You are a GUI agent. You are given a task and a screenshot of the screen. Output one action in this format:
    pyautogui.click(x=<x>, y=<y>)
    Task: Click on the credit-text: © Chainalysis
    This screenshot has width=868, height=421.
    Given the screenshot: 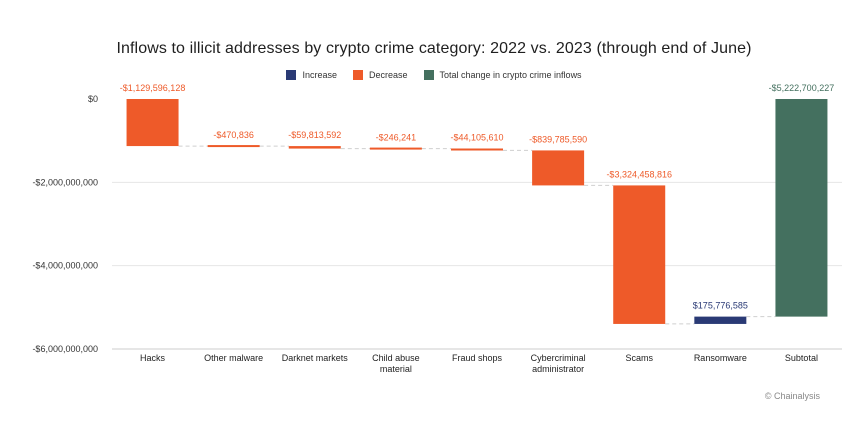 What is the action you would take?
    pyautogui.click(x=792, y=396)
    